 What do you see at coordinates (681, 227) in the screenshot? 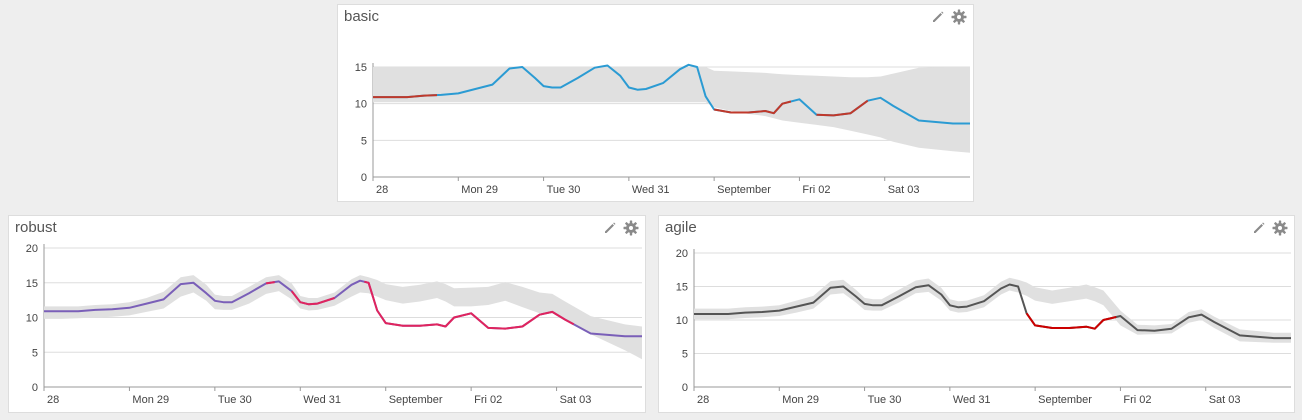
I see `panel-title: agile` at bounding box center [681, 227].